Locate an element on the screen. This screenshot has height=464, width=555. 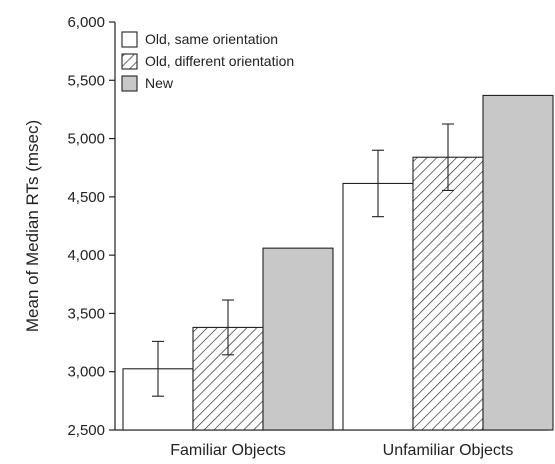
y-tick-label: 3,500 is located at coordinates (86, 313).